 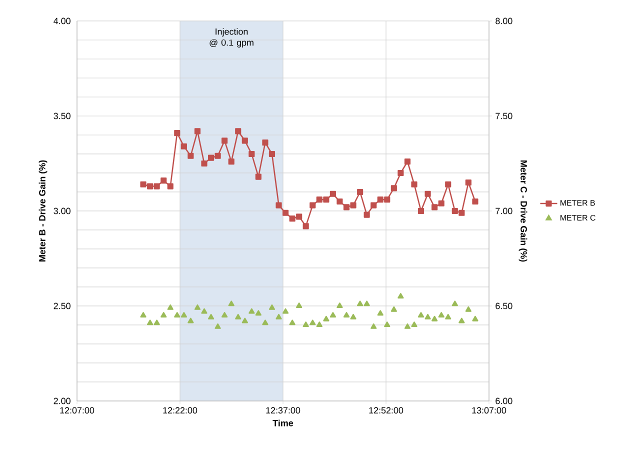 What do you see at coordinates (62, 401) in the screenshot?
I see `y-tick-label: 2.00` at bounding box center [62, 401].